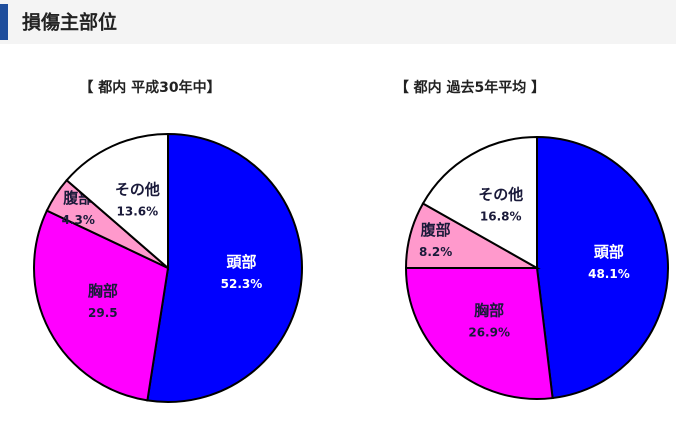 The width and height of the screenshot is (676, 425). What do you see at coordinates (149, 87) in the screenshot?
I see `chart-title: 【 都内 平成30年中】` at bounding box center [149, 87].